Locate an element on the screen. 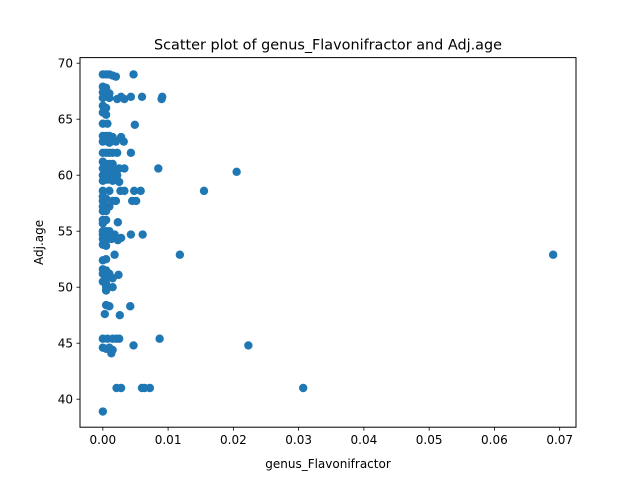  y-tick-label: 65 is located at coordinates (65, 120).